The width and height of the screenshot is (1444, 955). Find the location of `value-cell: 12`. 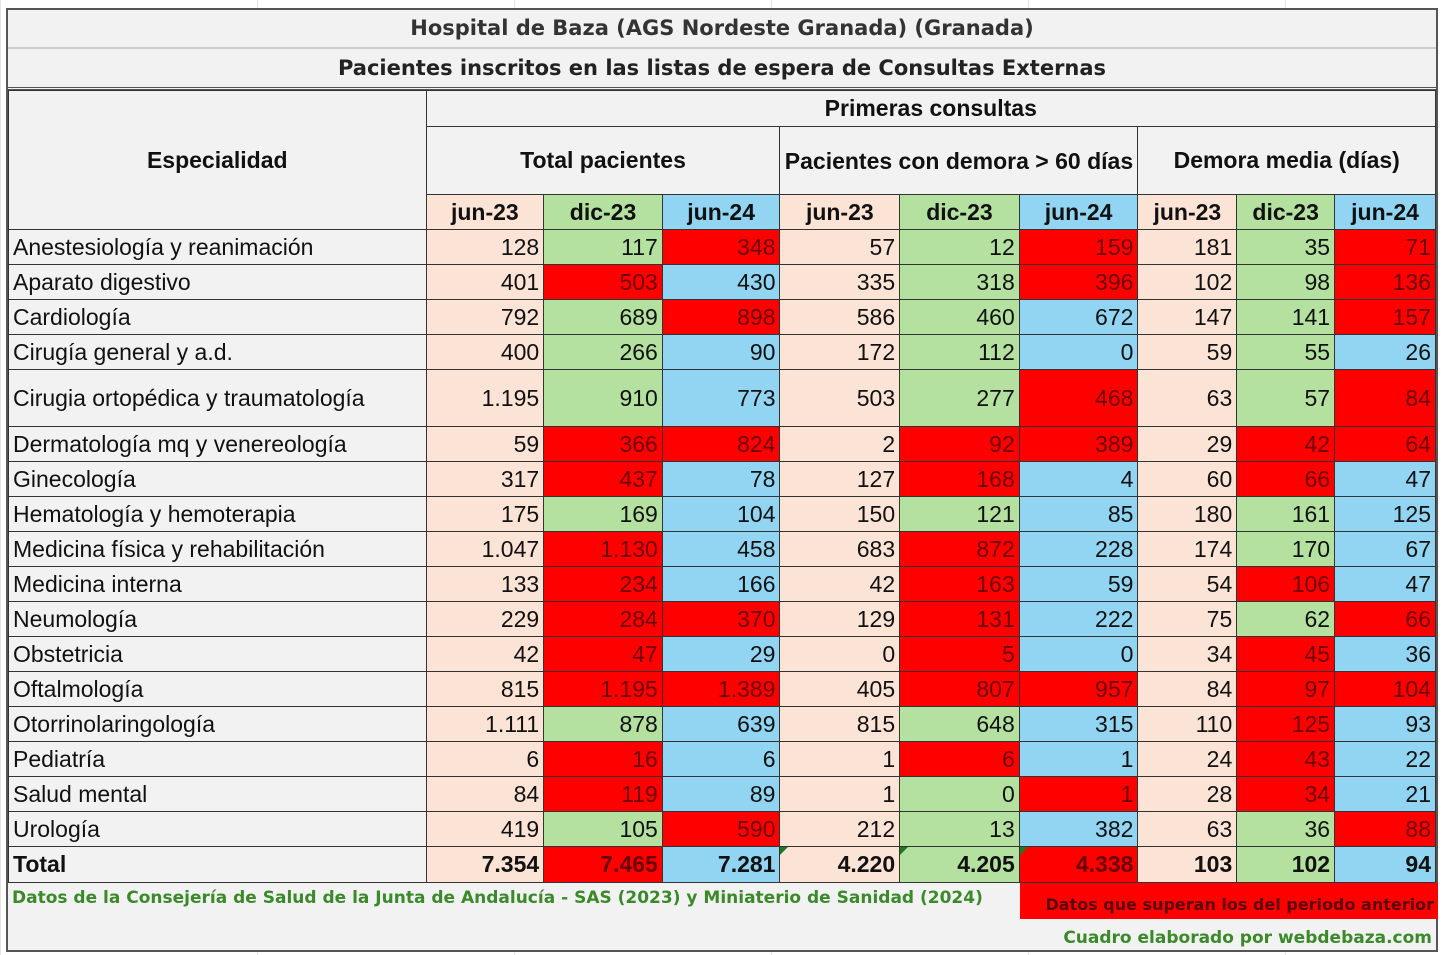

value-cell: 12 is located at coordinates (959, 247).